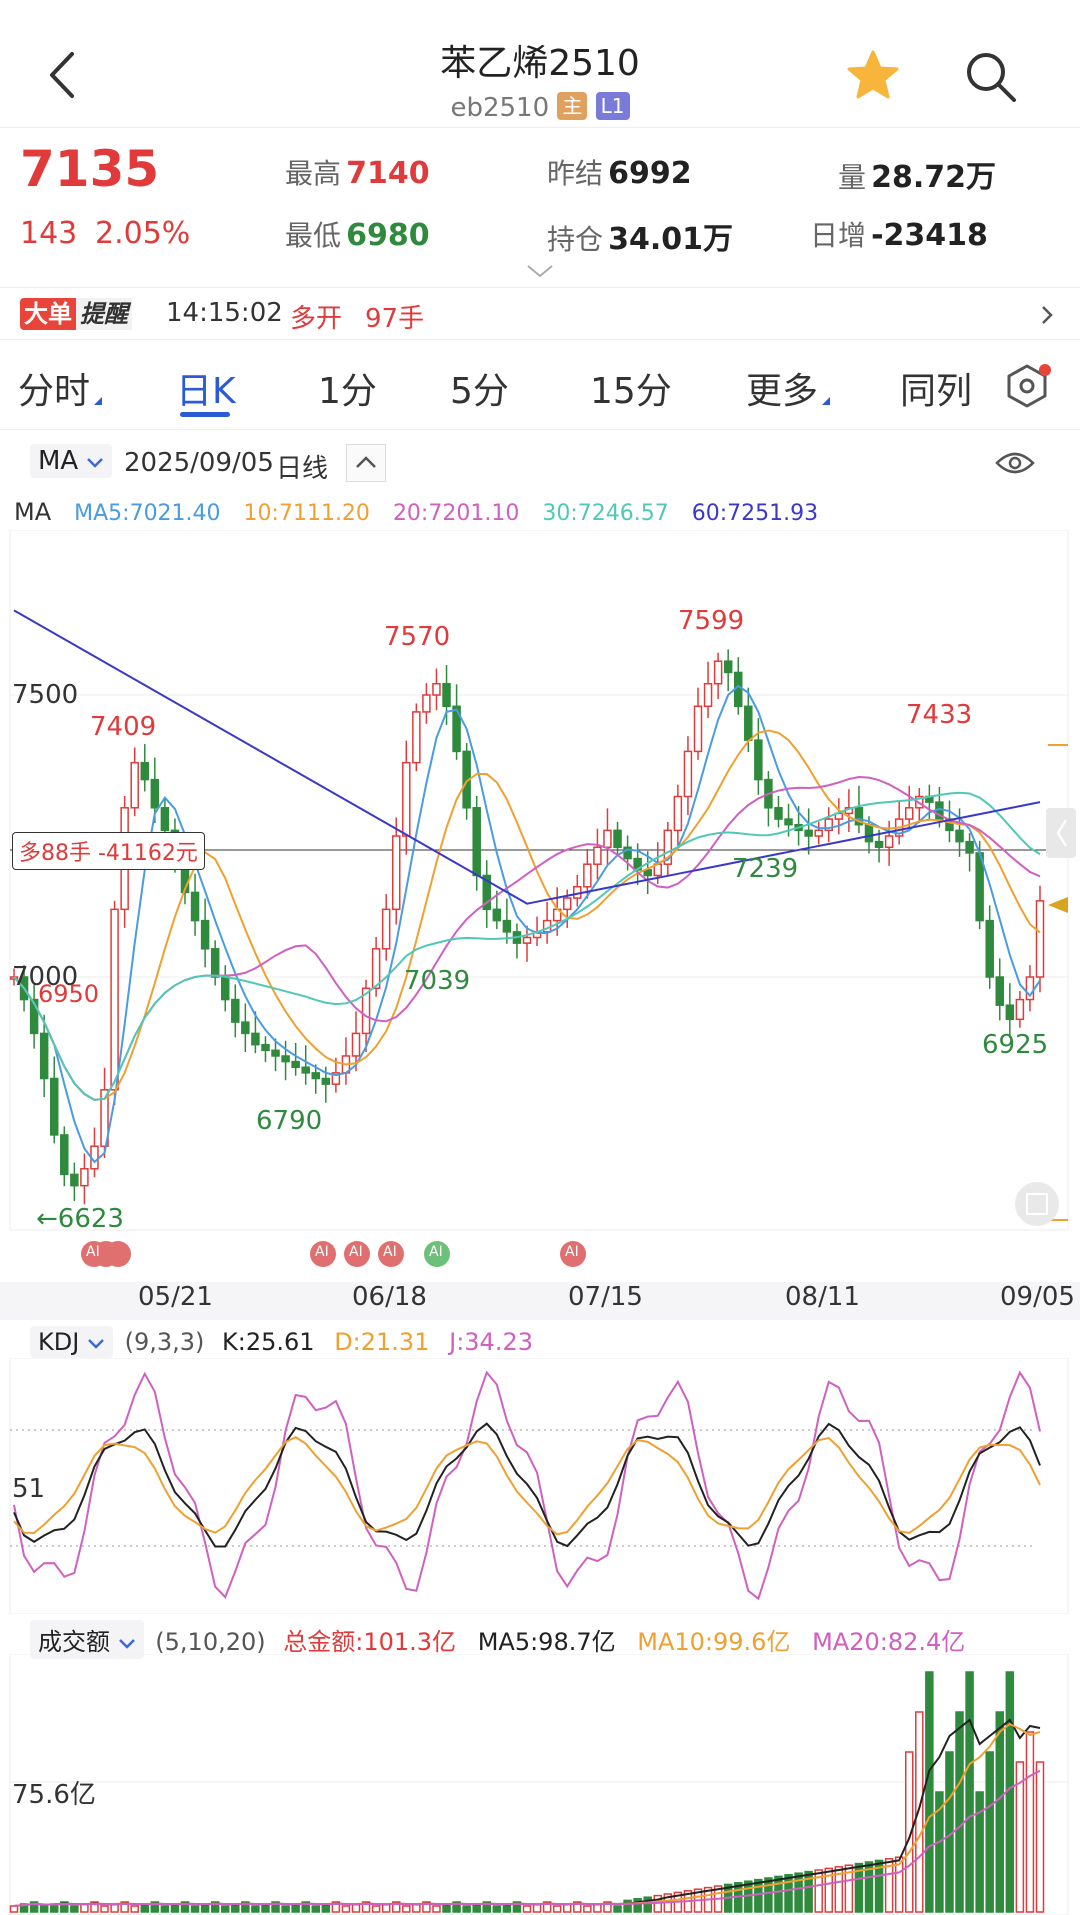 The height and width of the screenshot is (1915, 1080). I want to click on tab-15min: 15分, so click(631, 388).